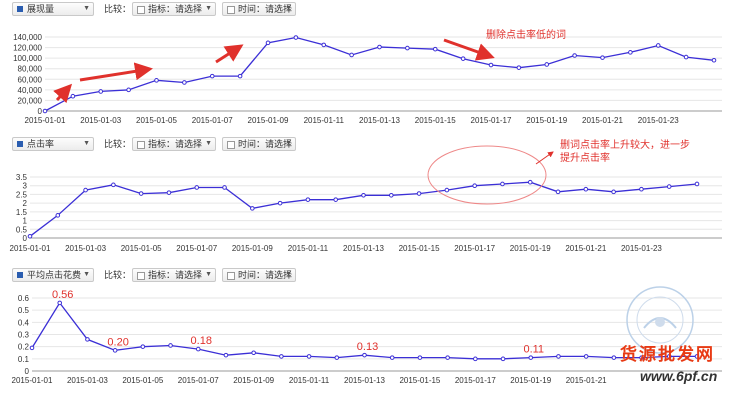 This screenshot has width=734, height=402. I want to click on y-tick-label: 140,000, so click(27, 37).